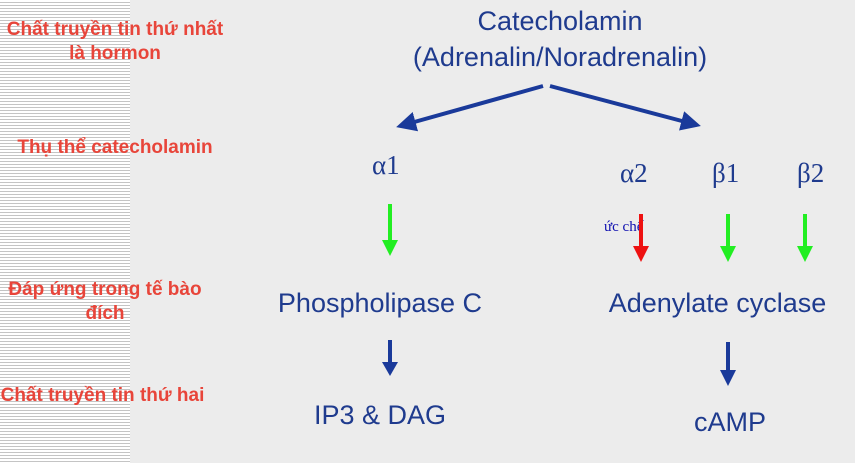  I want to click on beta1-activate-arrow-icon, so click(728, 238).